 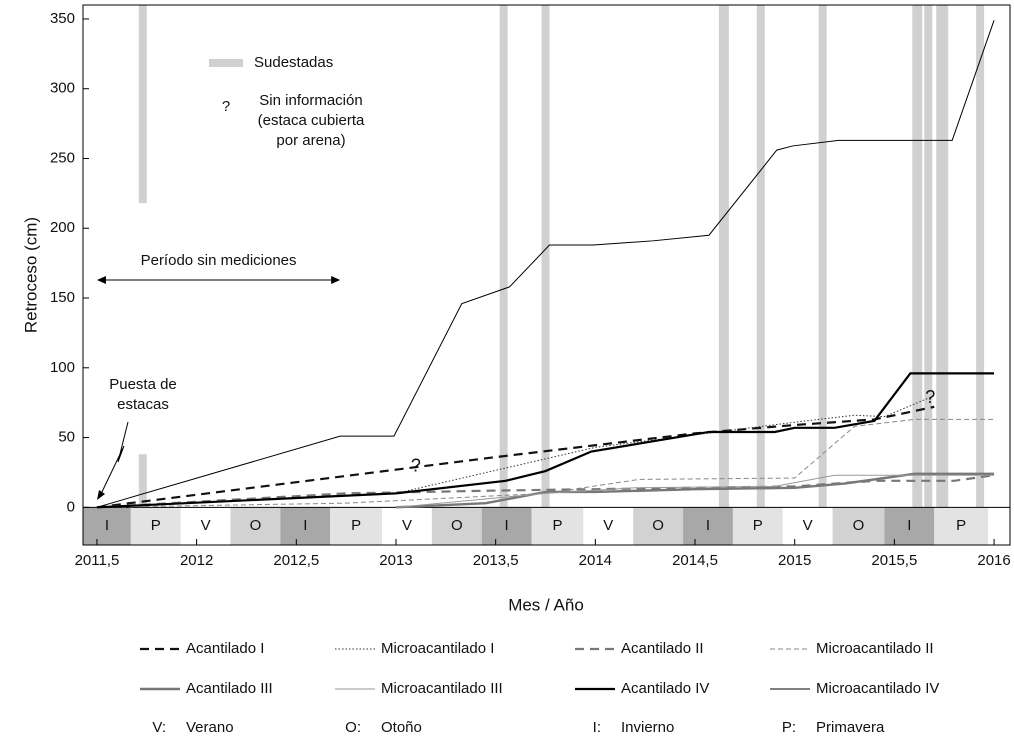 I want to click on legend-label: Acantilado II, so click(x=662, y=648).